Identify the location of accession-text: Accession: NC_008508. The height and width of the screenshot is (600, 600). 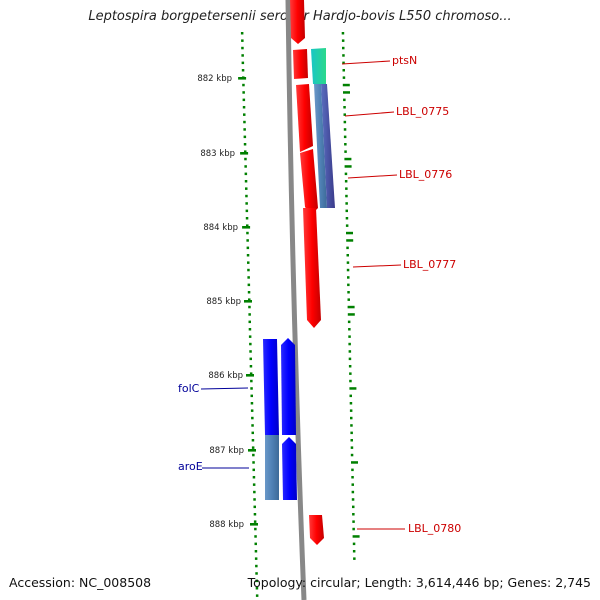
(80, 582).